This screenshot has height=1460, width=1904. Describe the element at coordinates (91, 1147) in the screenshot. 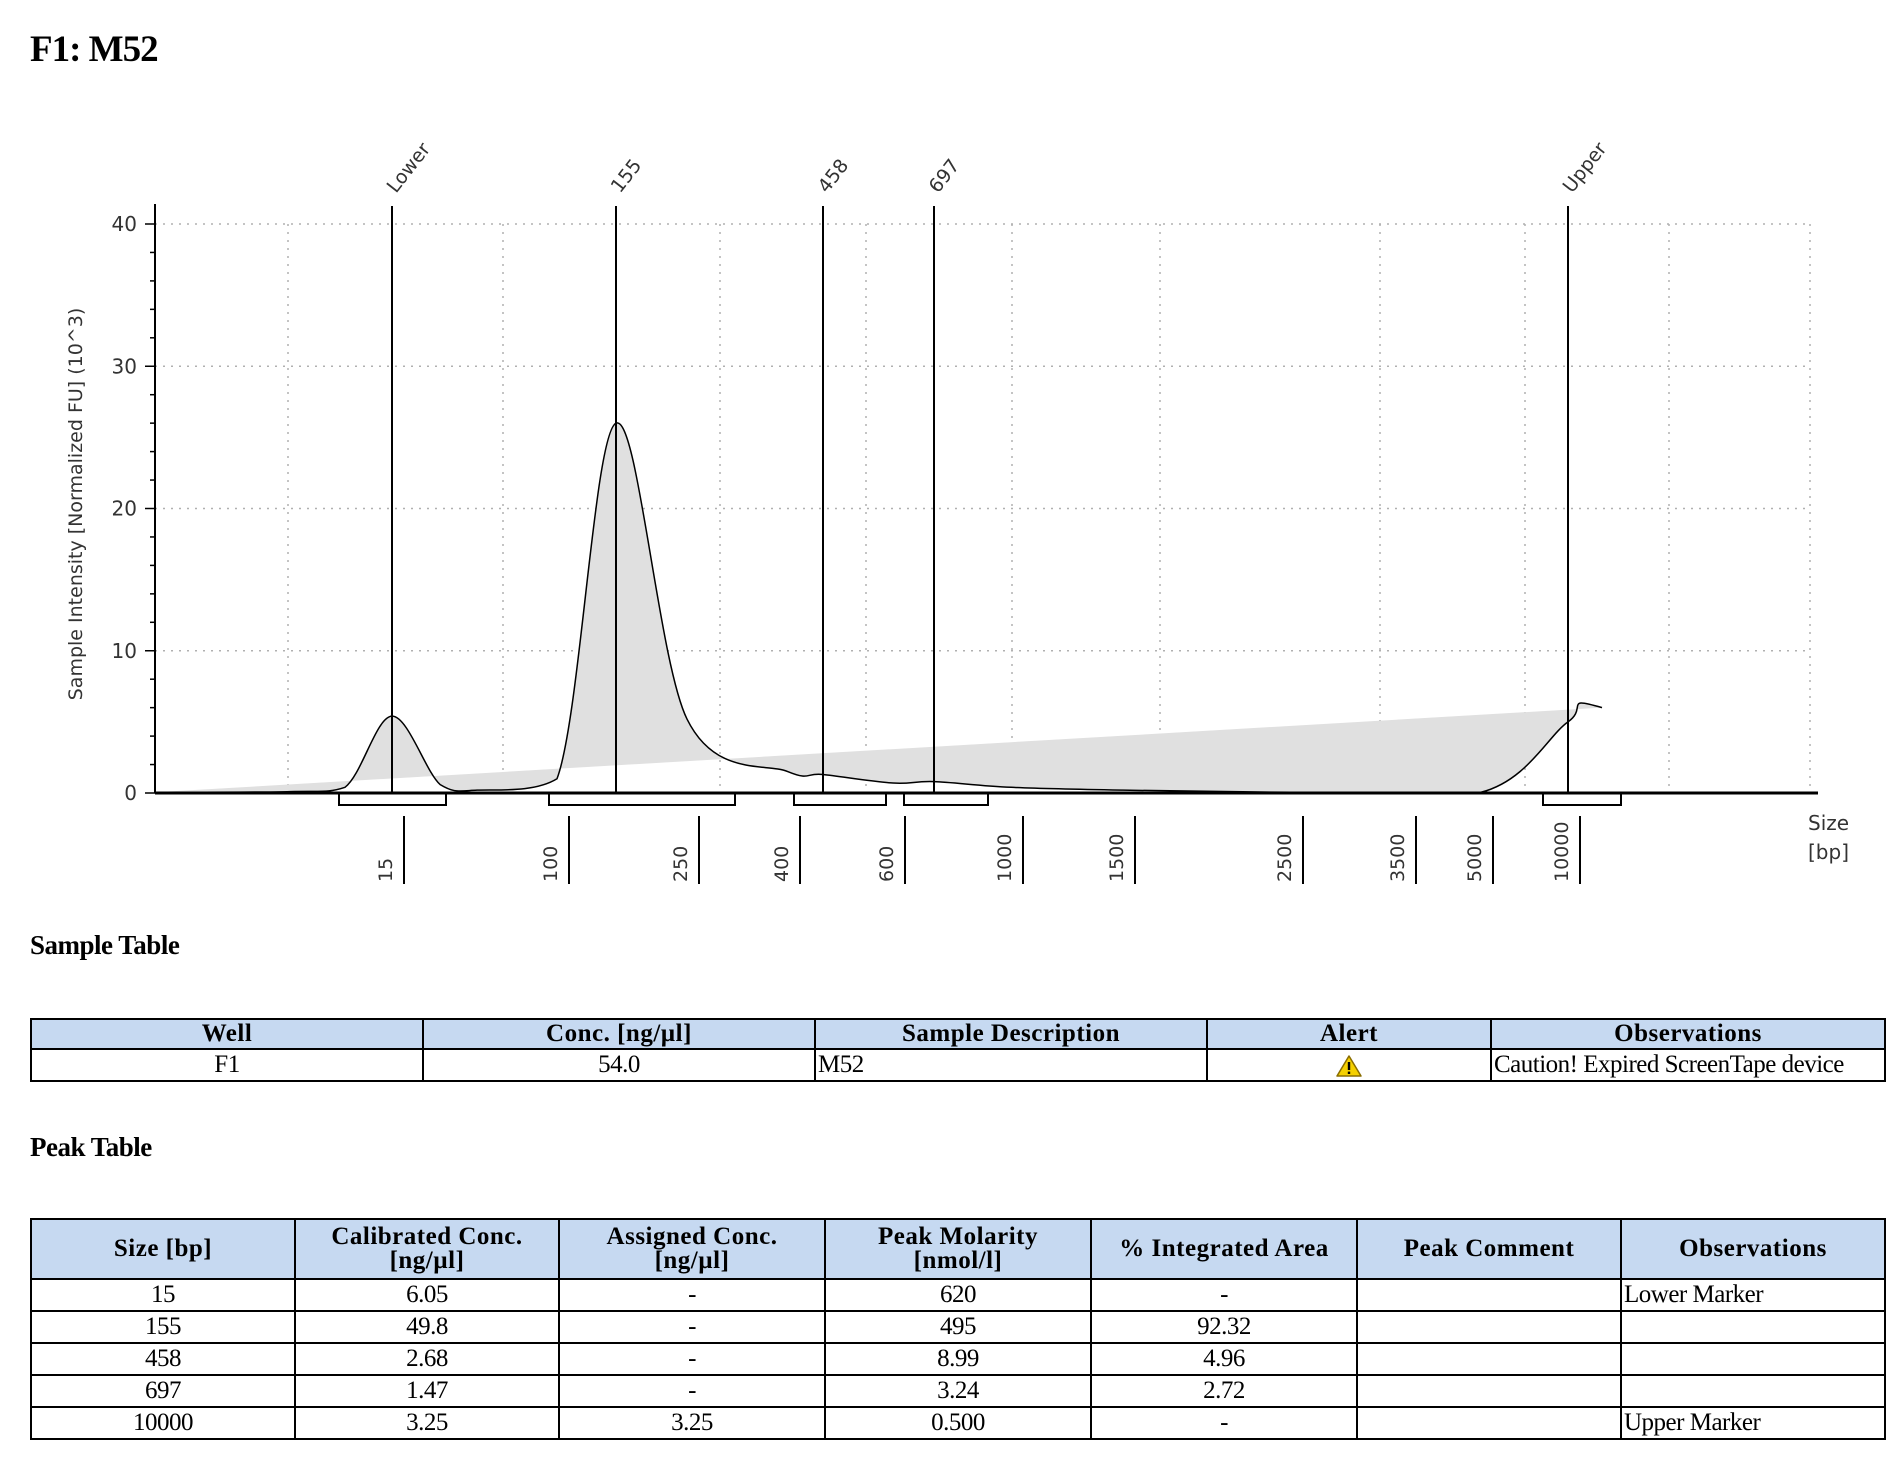

I see `peak-table-title: Peak Table` at that location.